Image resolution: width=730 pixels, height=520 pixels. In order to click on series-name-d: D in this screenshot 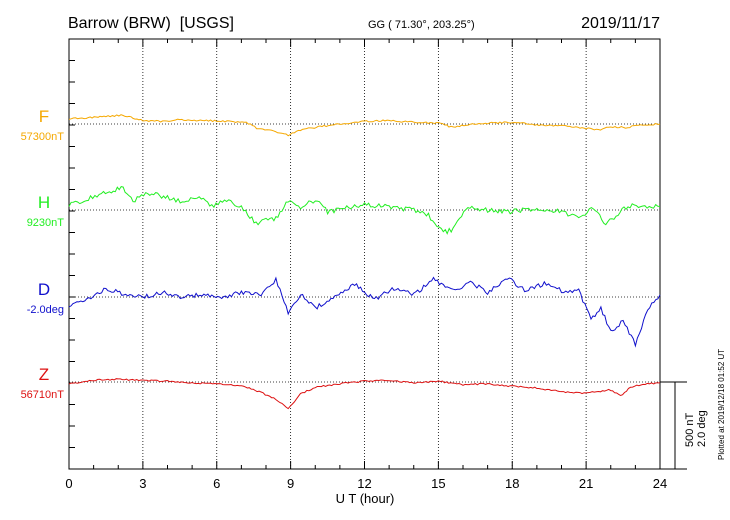, I will do `click(44, 289)`.